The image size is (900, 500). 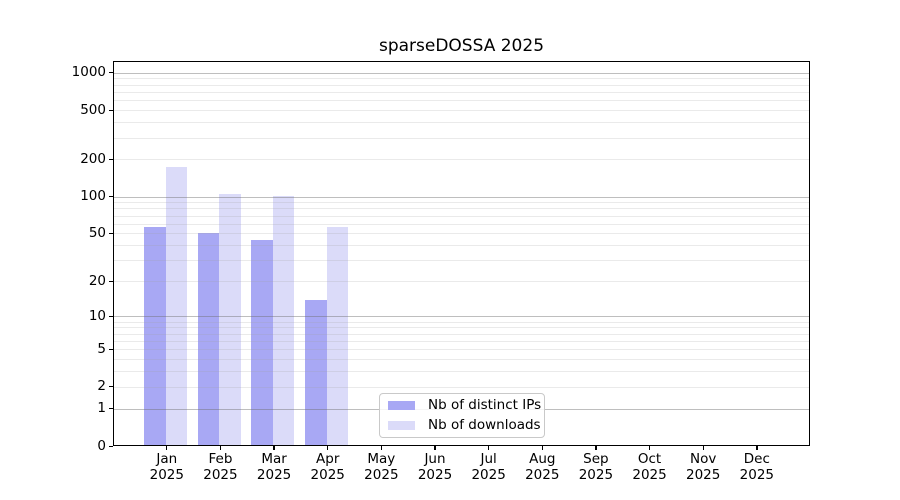 I want to click on x-tick-label: Aug 2025, so click(x=542, y=467).